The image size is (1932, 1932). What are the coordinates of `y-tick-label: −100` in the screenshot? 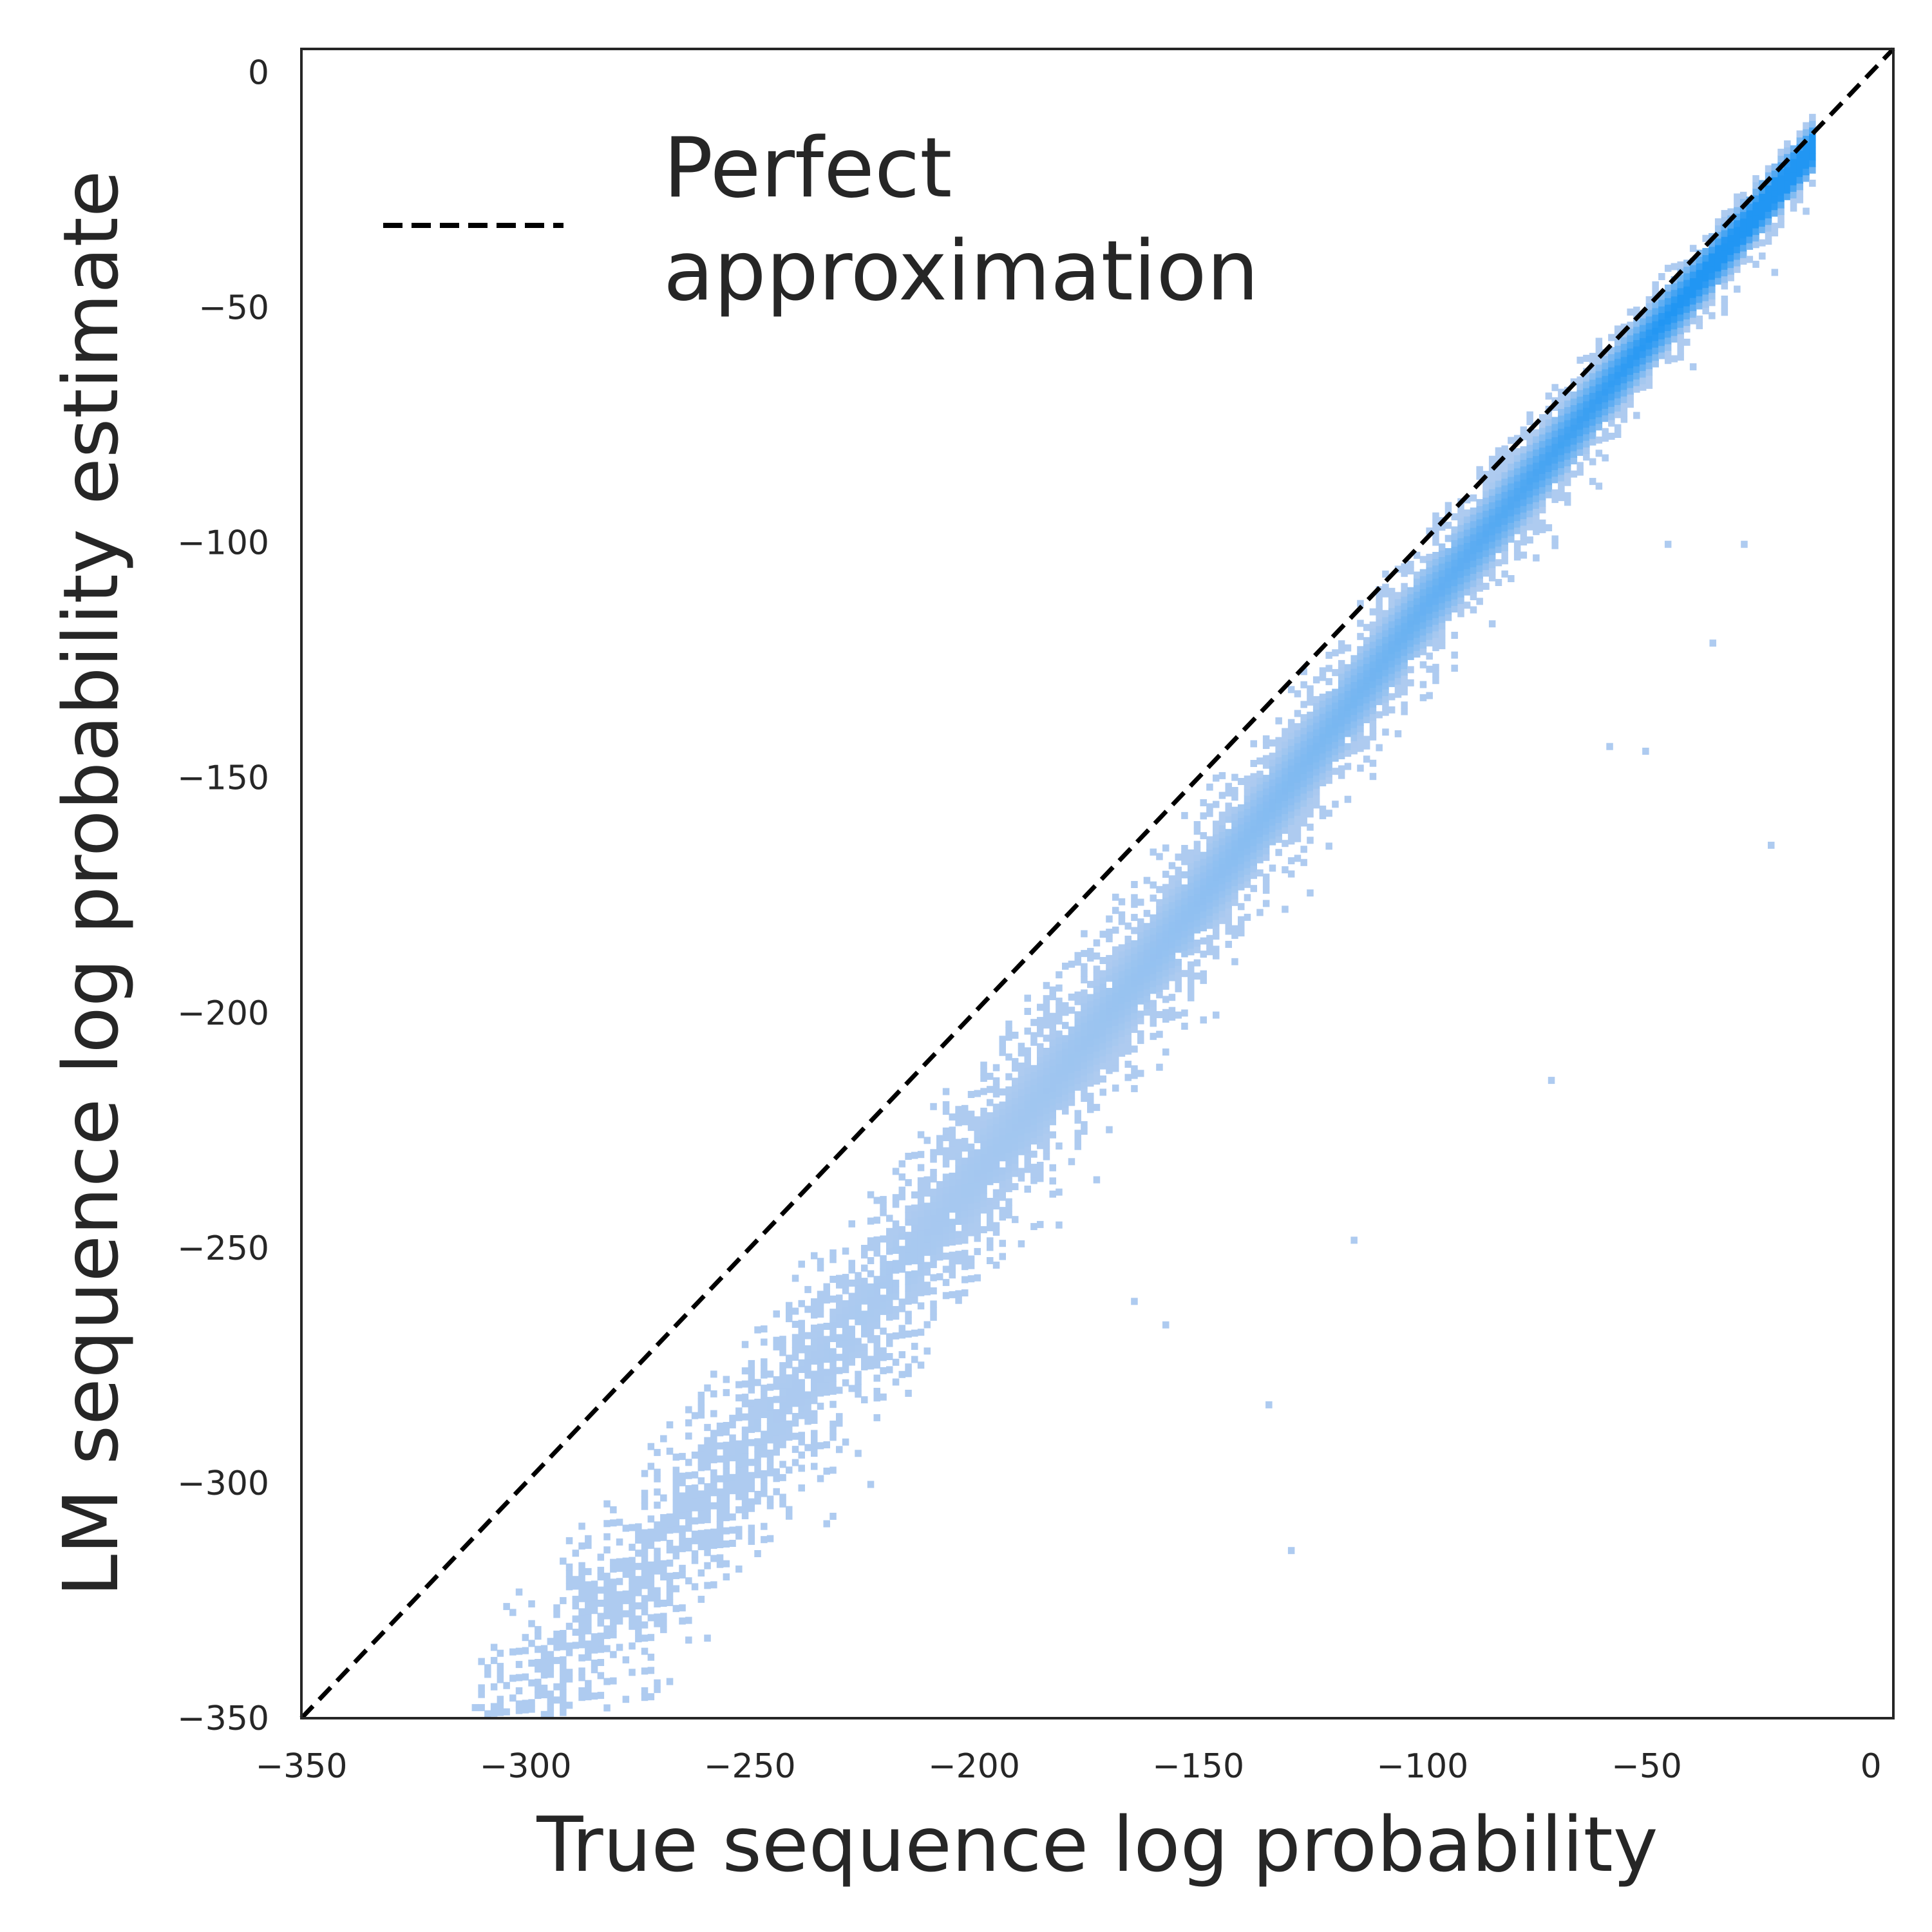 It's located at (223, 543).